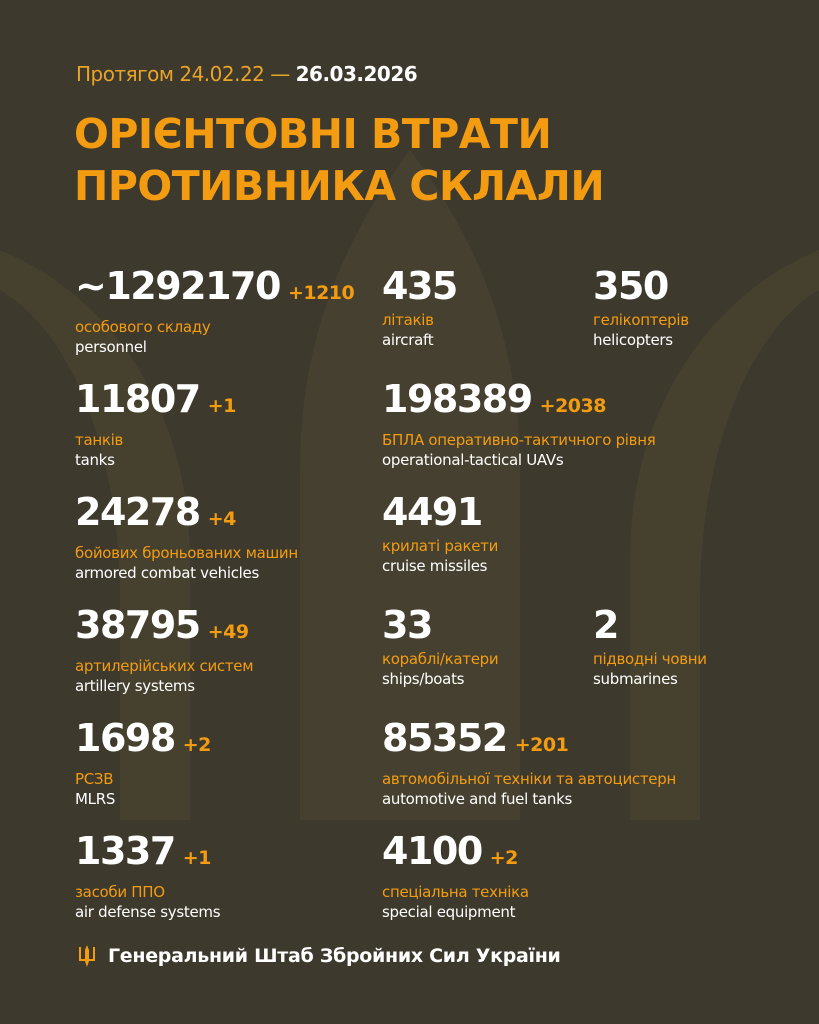 The height and width of the screenshot is (1024, 819). Describe the element at coordinates (167, 573) in the screenshot. I see `stat-label-en: armored combat vehicles` at that location.